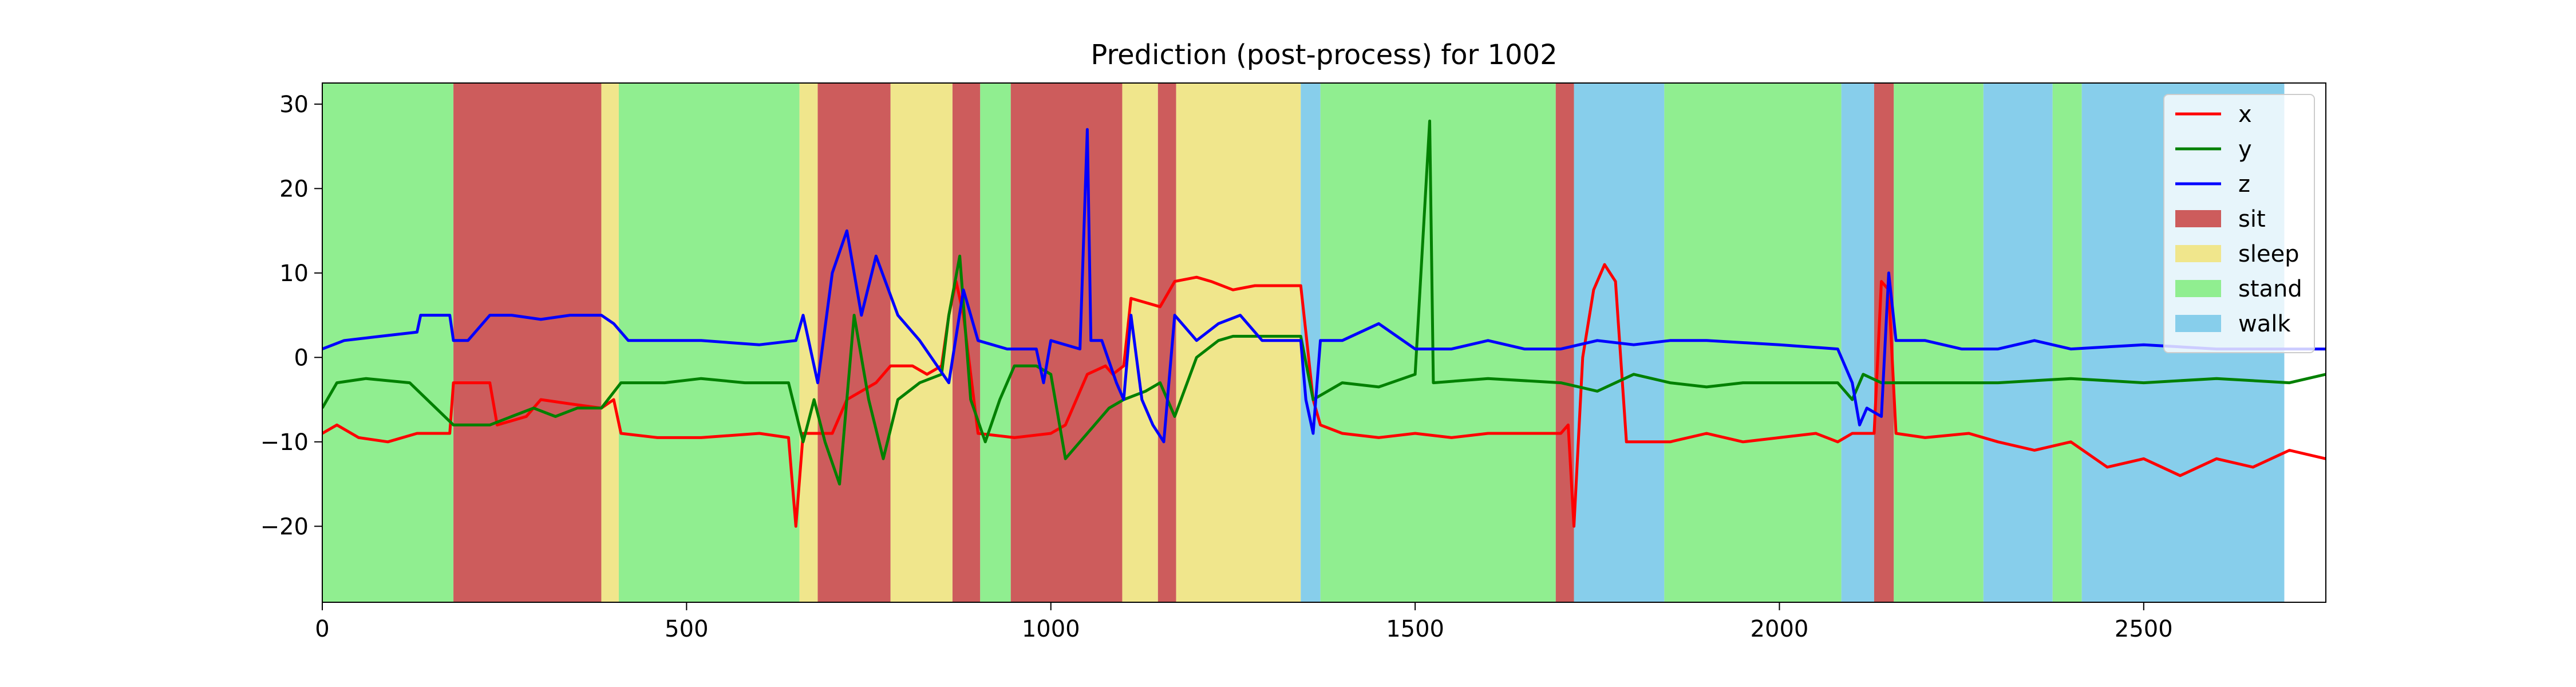 The height and width of the screenshot is (687, 2576). Describe the element at coordinates (1324, 55) in the screenshot. I see `chart-title: Prediction (post-process) for 1002` at that location.